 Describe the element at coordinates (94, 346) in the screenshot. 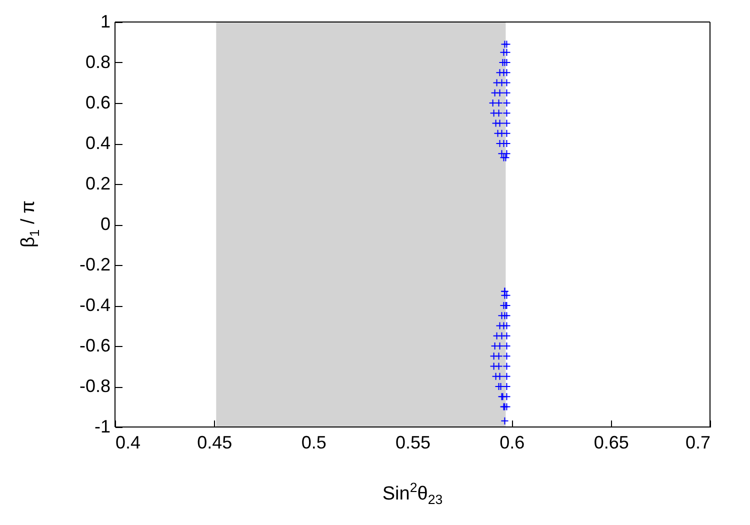

I see `y-tick-label: -0.6` at that location.